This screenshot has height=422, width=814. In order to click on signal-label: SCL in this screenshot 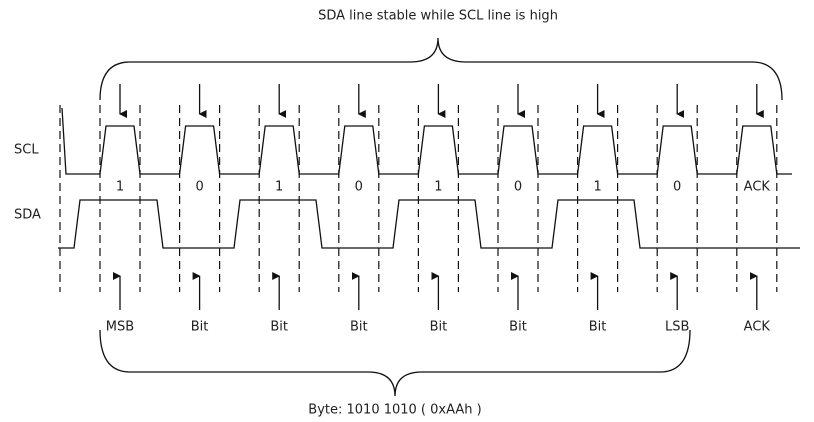, I will do `click(26, 150)`.